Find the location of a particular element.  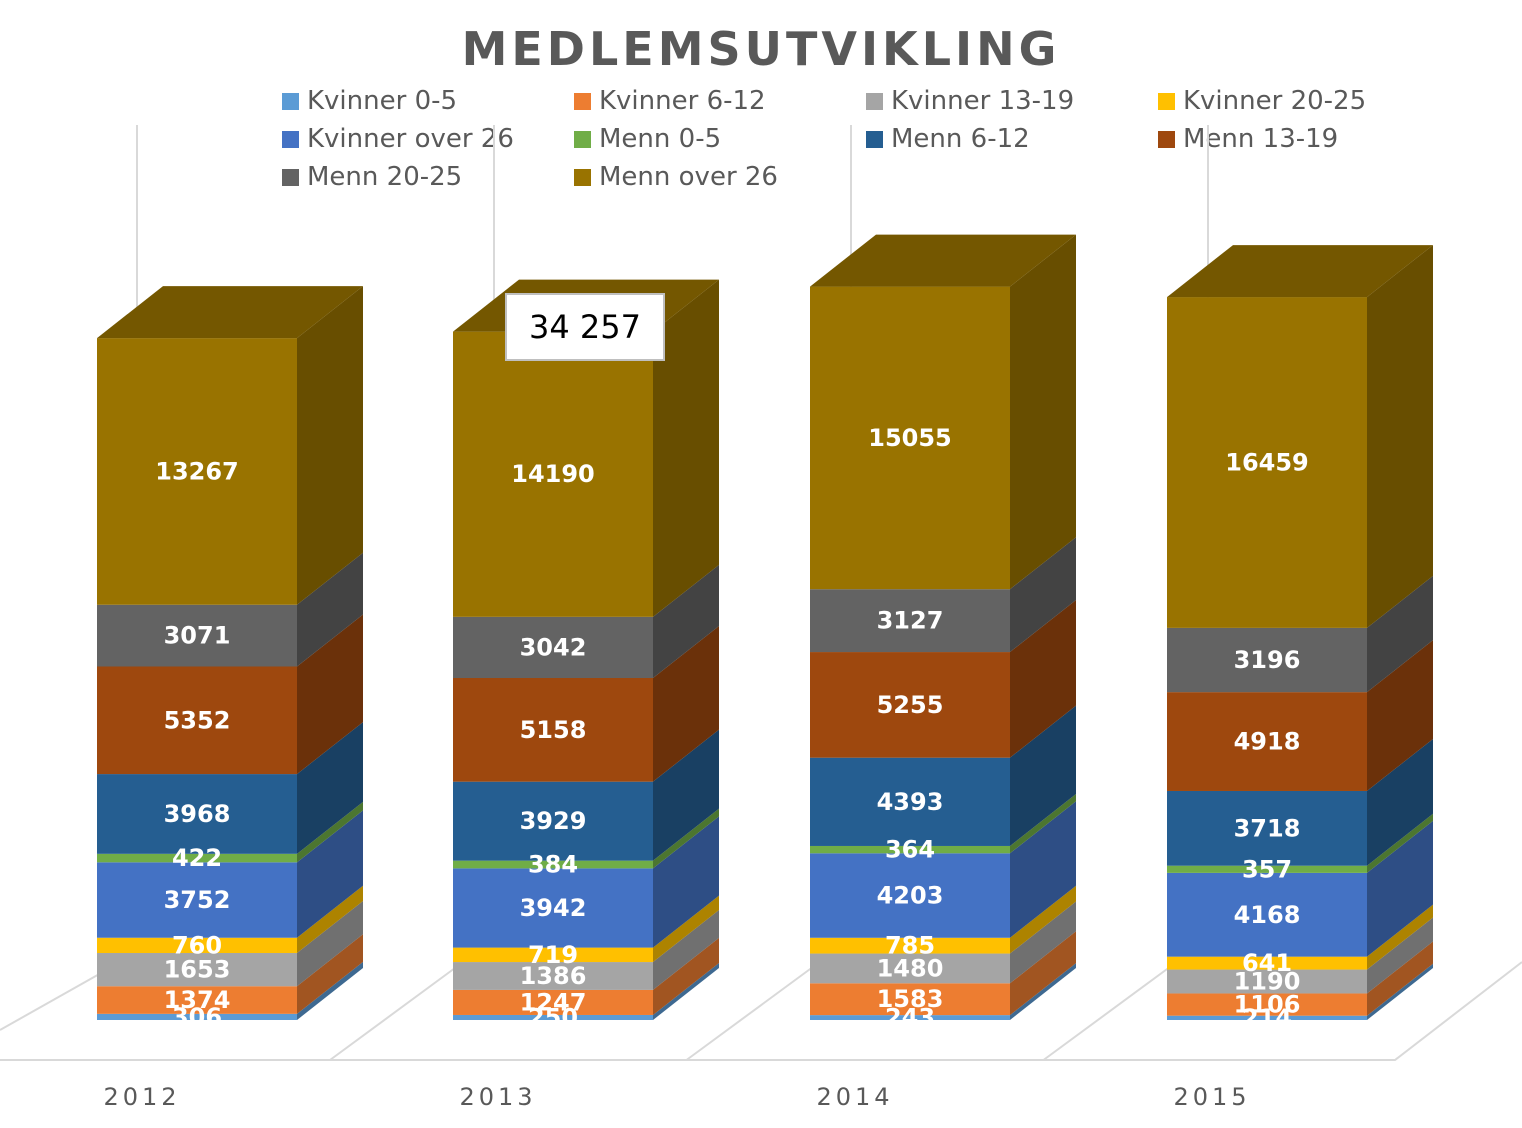

legend-label: Menn over 26 is located at coordinates (688, 177).